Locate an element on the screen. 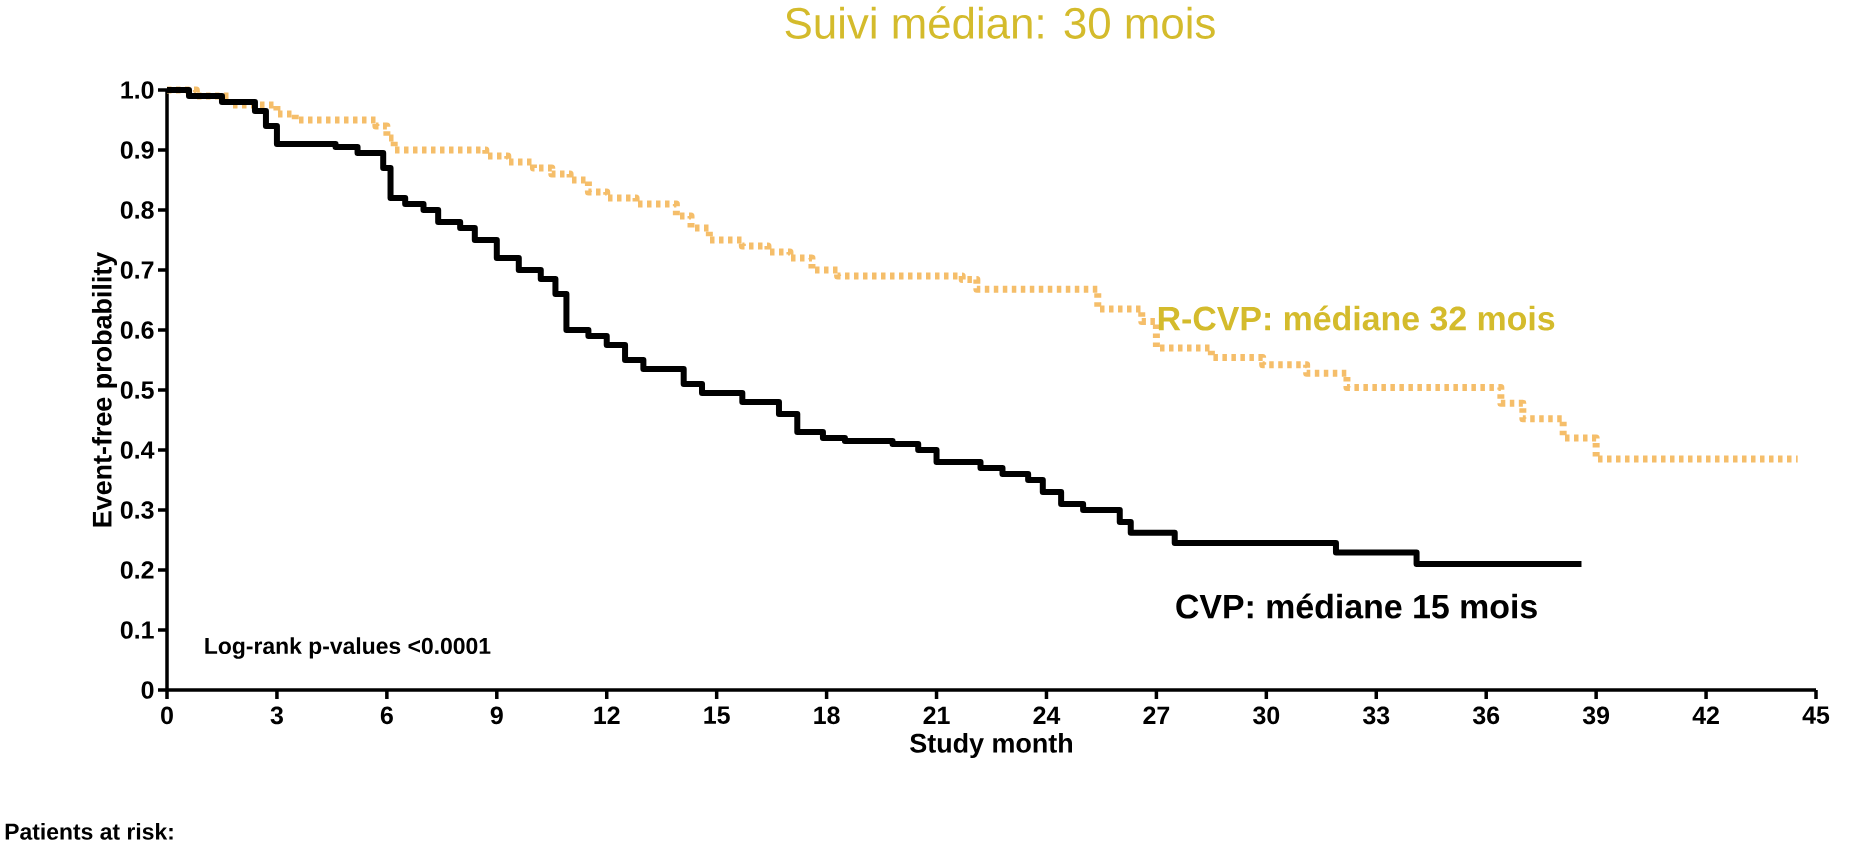 The height and width of the screenshot is (846, 1861). y-tick-label: 0.4 is located at coordinates (137, 450).